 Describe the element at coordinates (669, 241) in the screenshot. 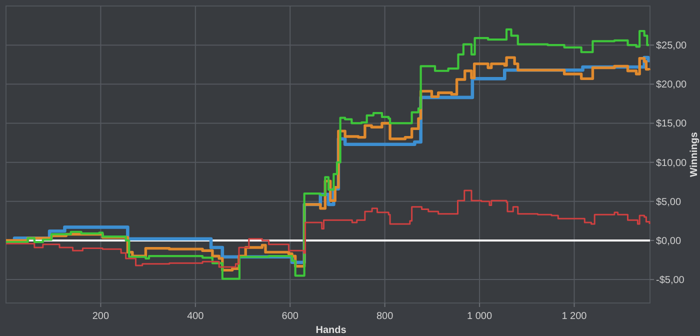

I see `y-tick-label: $0,00` at that location.